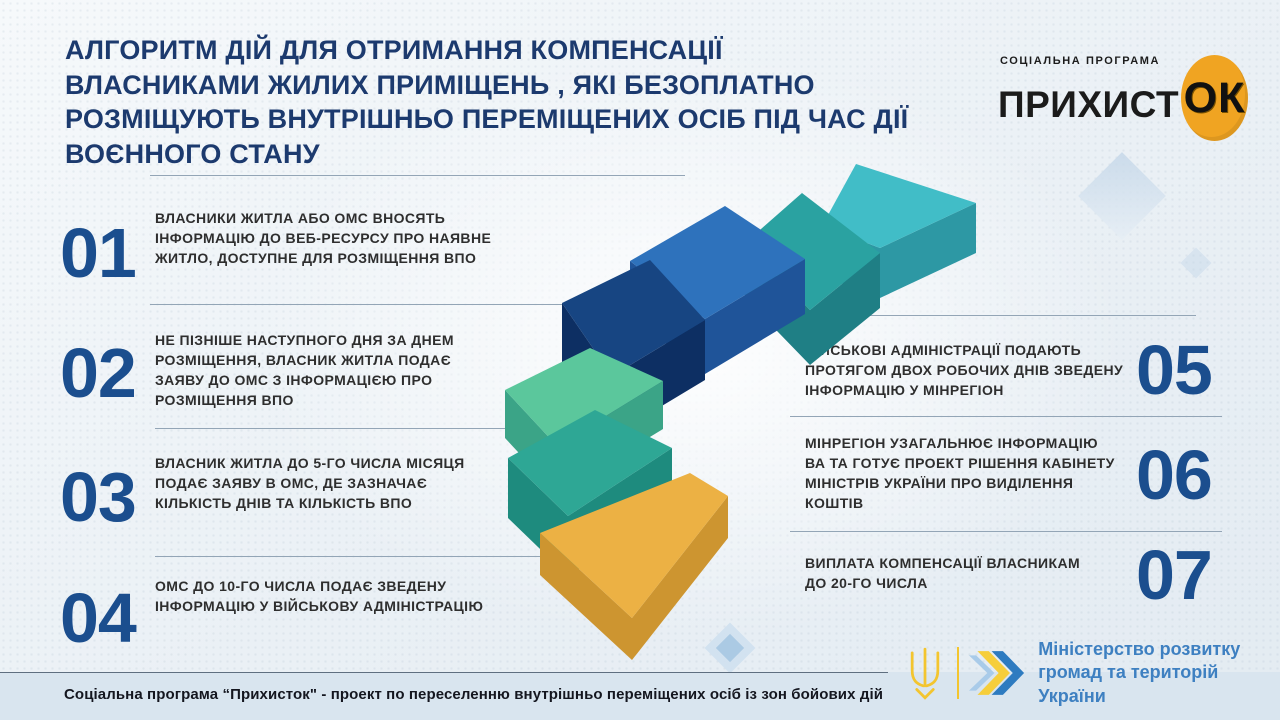  What do you see at coordinates (925, 673) in the screenshot?
I see `trident-icon` at bounding box center [925, 673].